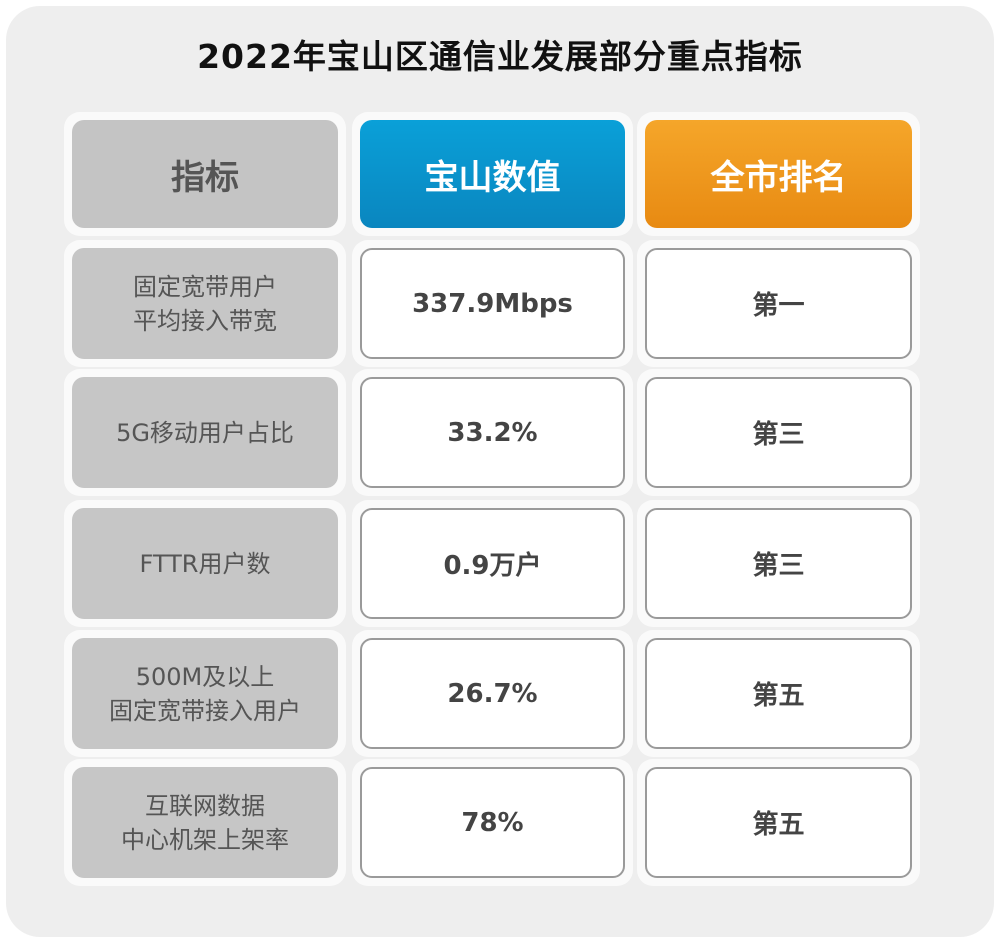  I want to click on indicator-cell: 固定宽带用户 平均接入带宽, so click(205, 303).